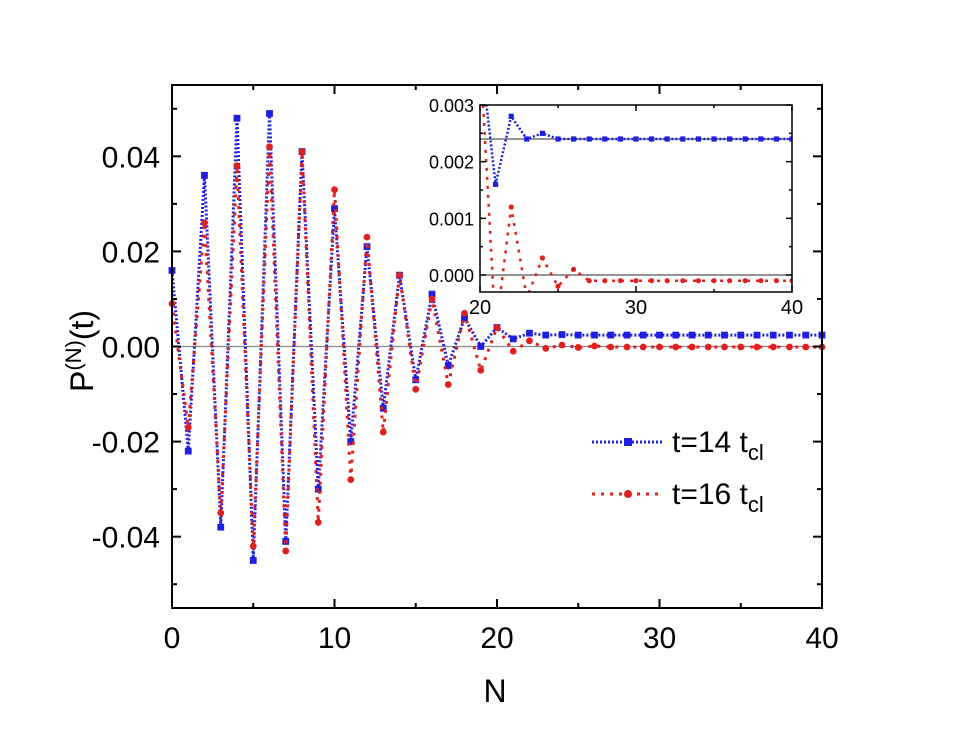 The height and width of the screenshot is (731, 955). What do you see at coordinates (334, 638) in the screenshot?
I see `x-tick-label: 10` at bounding box center [334, 638].